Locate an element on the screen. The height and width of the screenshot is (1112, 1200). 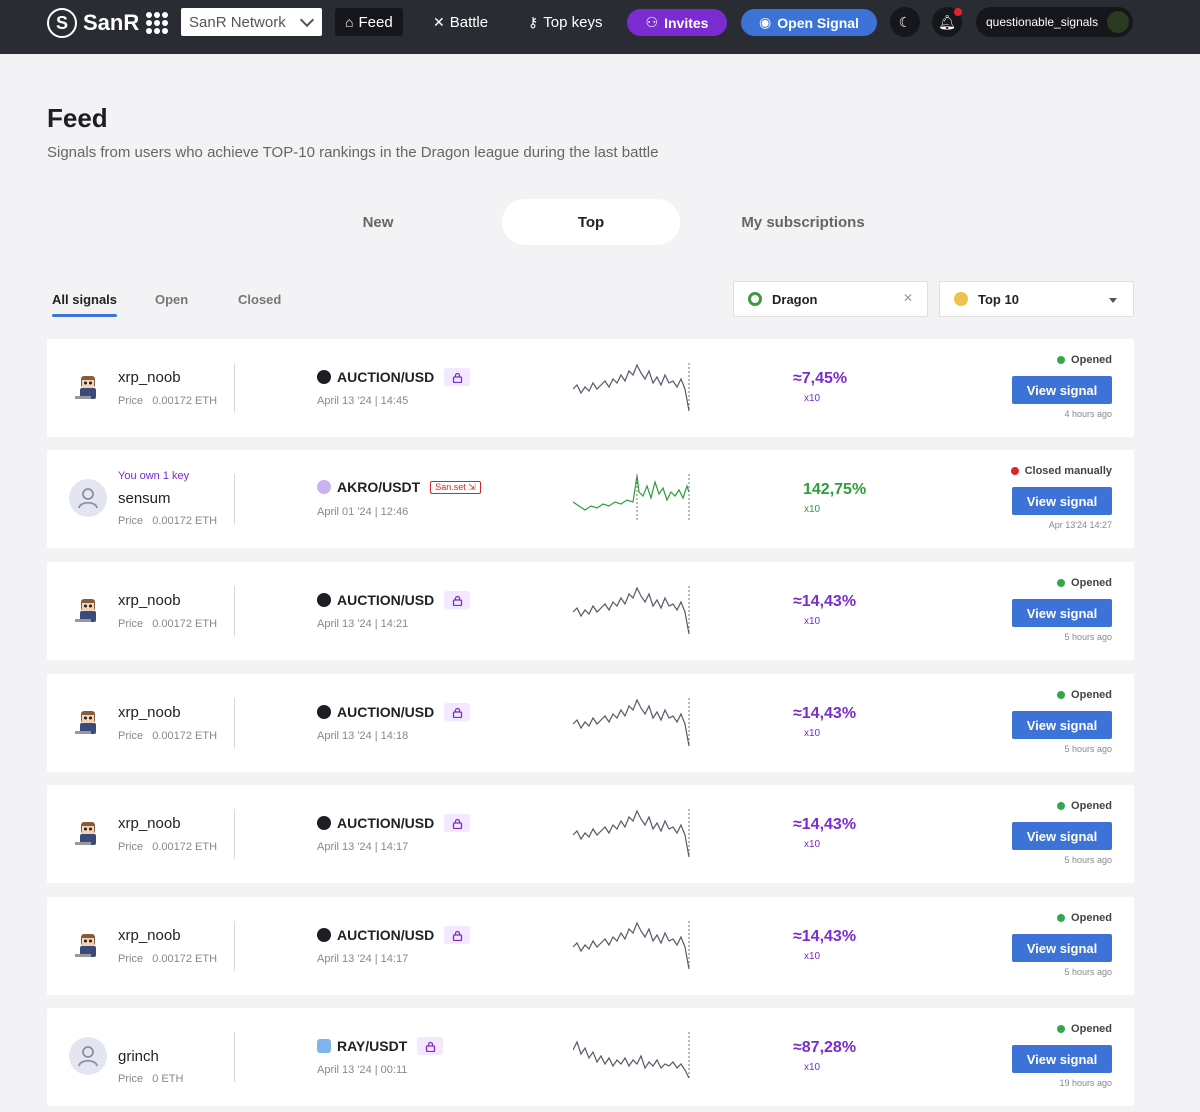
subtab-closed: Closed is located at coordinates (260, 299).